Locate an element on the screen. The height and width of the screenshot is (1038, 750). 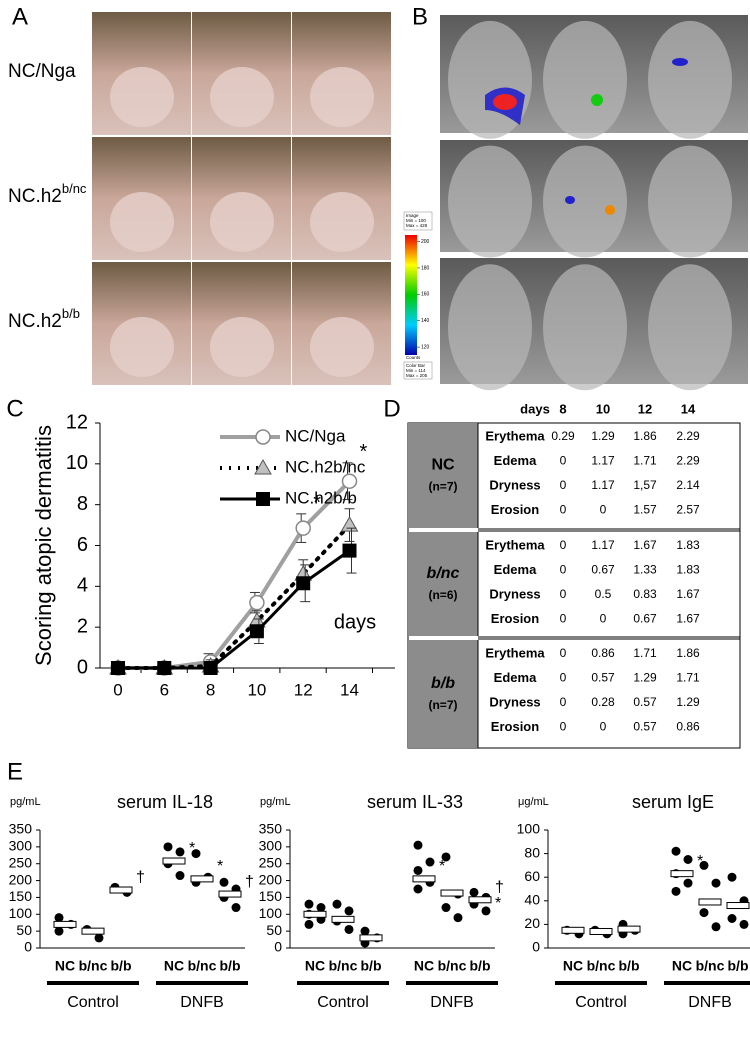
y-tick-label: 20 is located at coordinates (532, 923).